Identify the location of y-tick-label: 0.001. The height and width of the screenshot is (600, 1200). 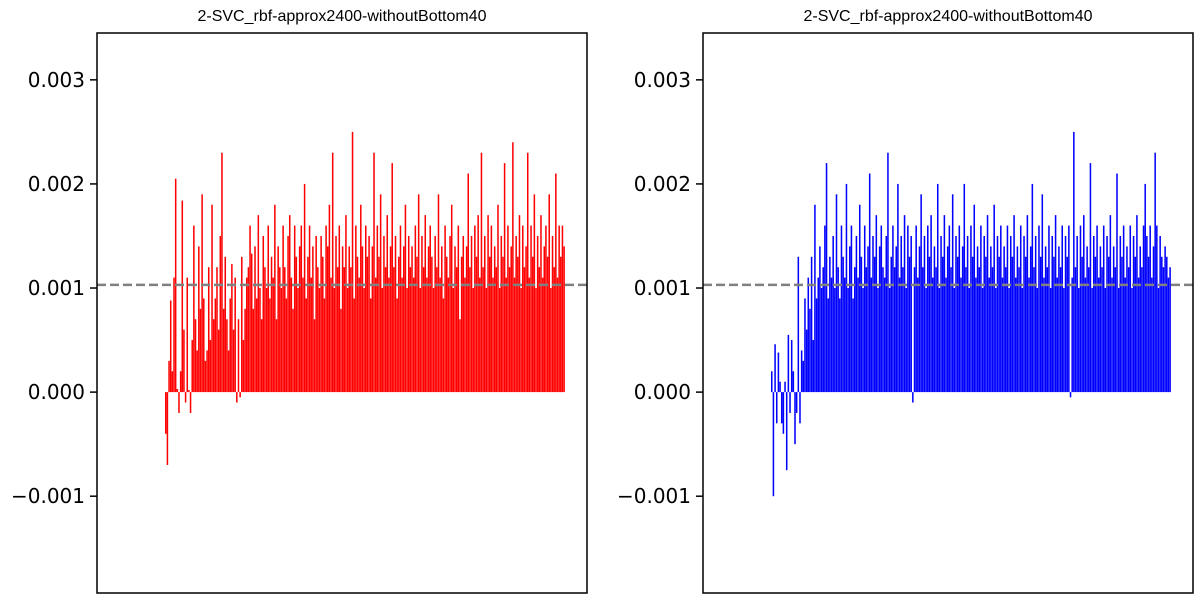
(662, 288).